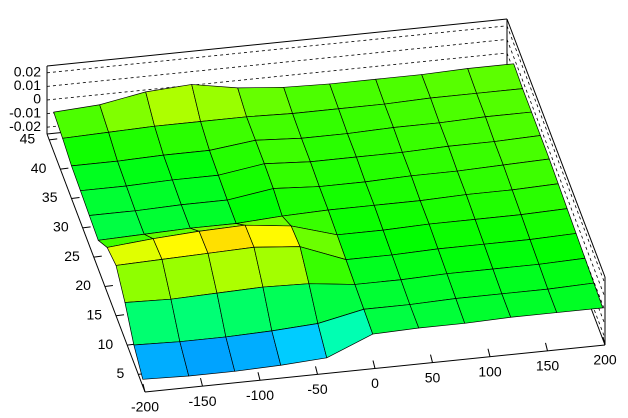 This screenshot has height=418, width=628. What do you see at coordinates (121, 373) in the screenshot?
I see `y-tick-label: 5` at bounding box center [121, 373].